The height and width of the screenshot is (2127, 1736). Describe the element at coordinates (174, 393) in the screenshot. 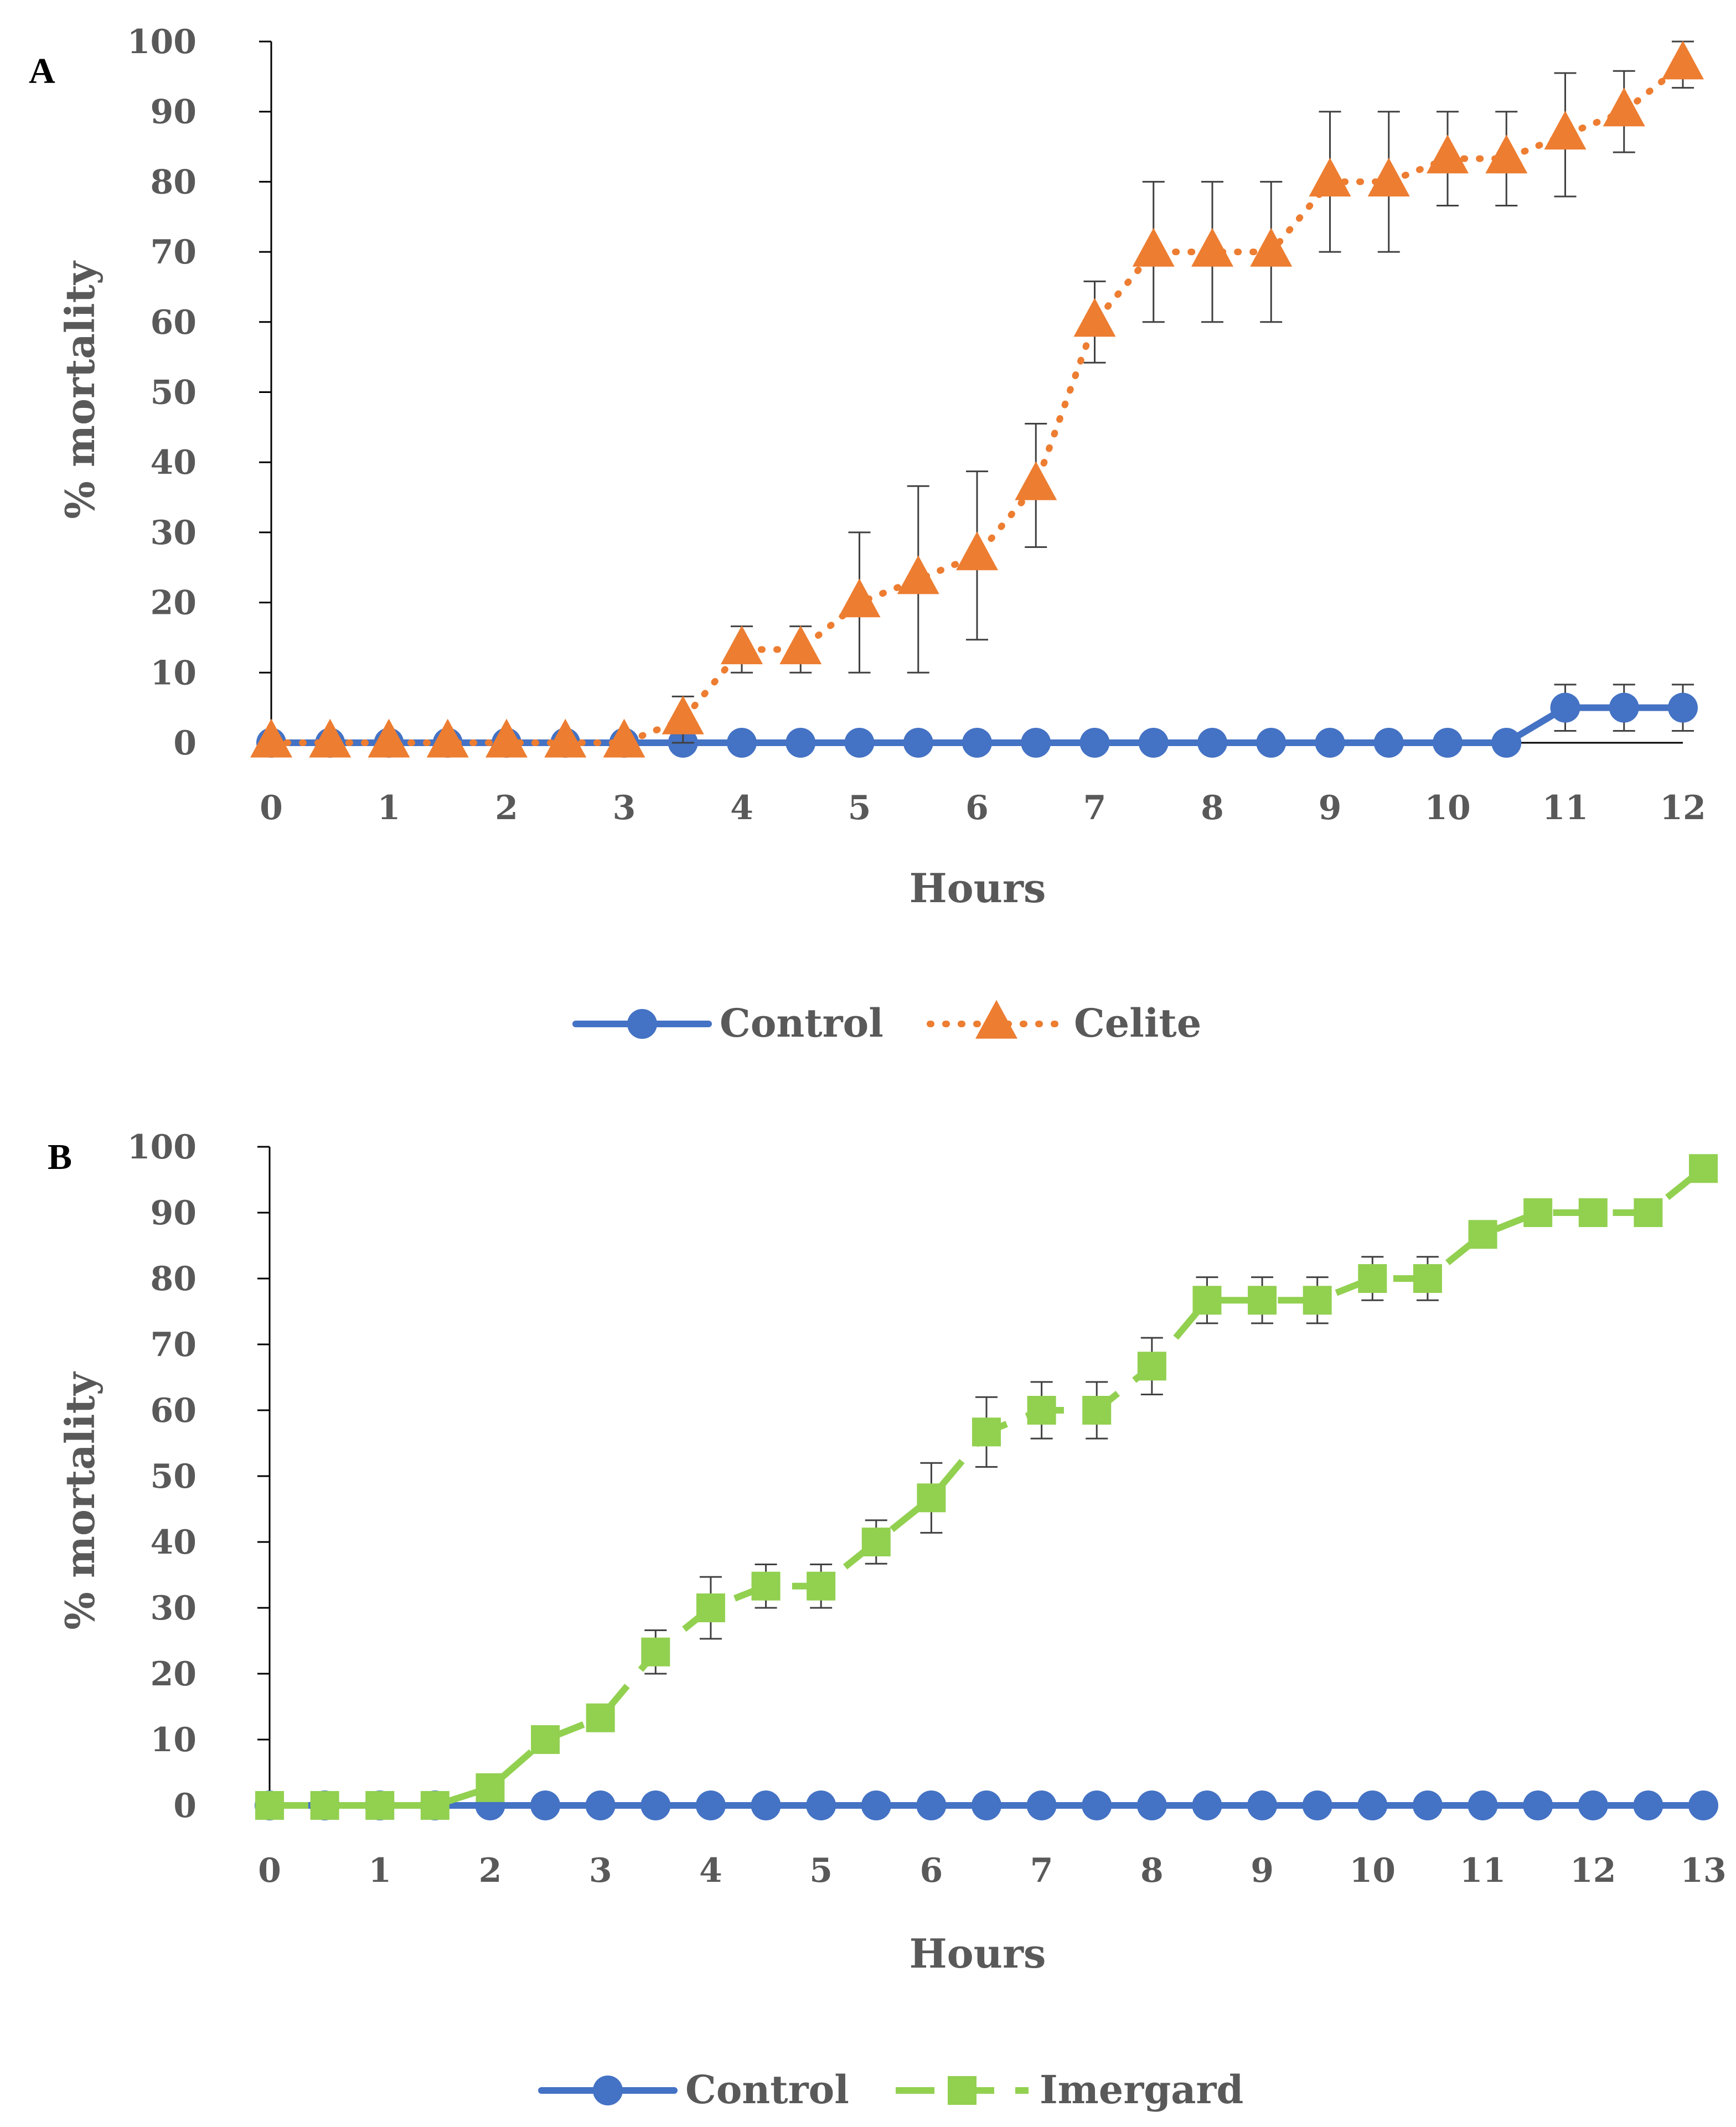

I see `panel-a-y-tick-label: 50` at that location.